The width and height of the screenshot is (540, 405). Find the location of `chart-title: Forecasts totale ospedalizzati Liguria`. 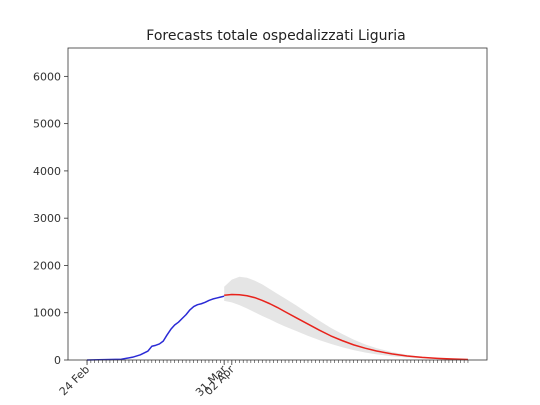

chart-title: Forecasts totale ospedalizzati Liguria is located at coordinates (275, 36).